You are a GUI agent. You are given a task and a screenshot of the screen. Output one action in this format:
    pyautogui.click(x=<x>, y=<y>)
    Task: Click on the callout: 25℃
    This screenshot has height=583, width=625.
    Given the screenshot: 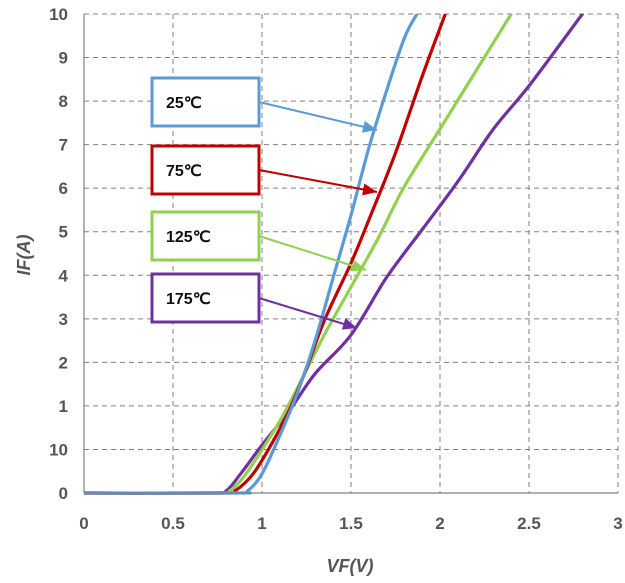 What is the action you would take?
    pyautogui.click(x=264, y=104)
    